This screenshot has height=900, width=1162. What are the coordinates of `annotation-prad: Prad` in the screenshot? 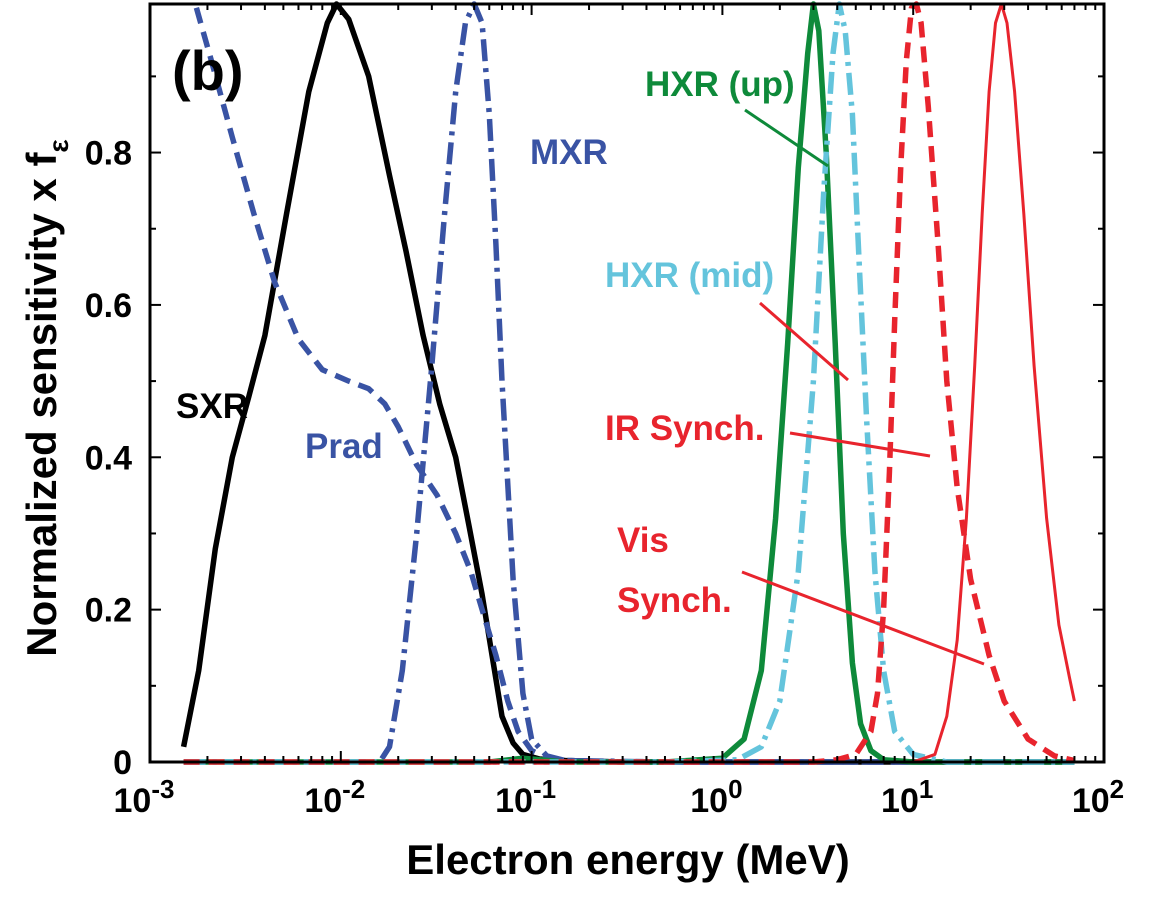 It's located at (344, 446).